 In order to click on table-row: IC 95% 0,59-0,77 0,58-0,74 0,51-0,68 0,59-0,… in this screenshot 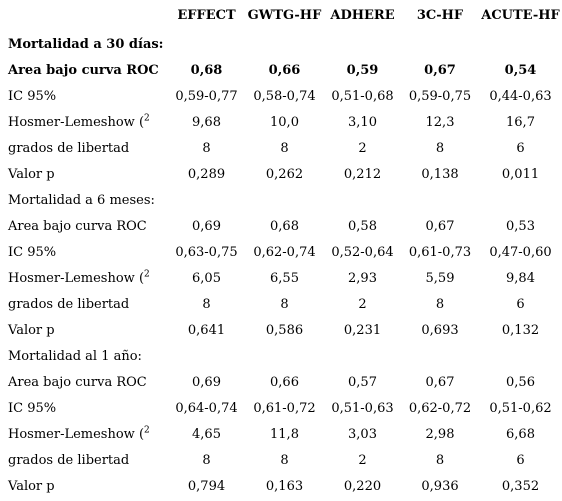, I will do `click(281, 96)`.